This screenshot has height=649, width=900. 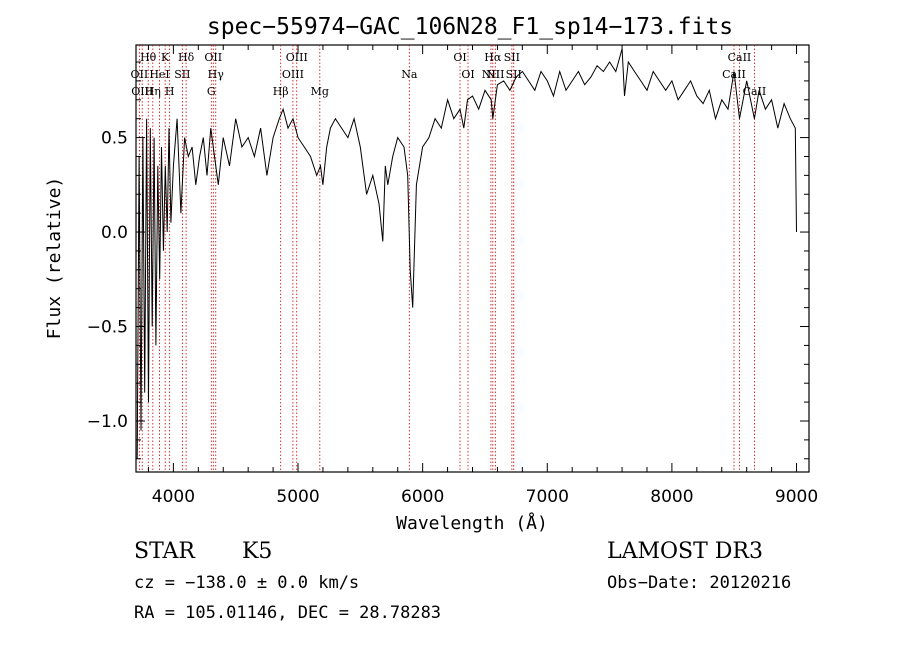 What do you see at coordinates (211, 91) in the screenshot?
I see `line-label: G` at bounding box center [211, 91].